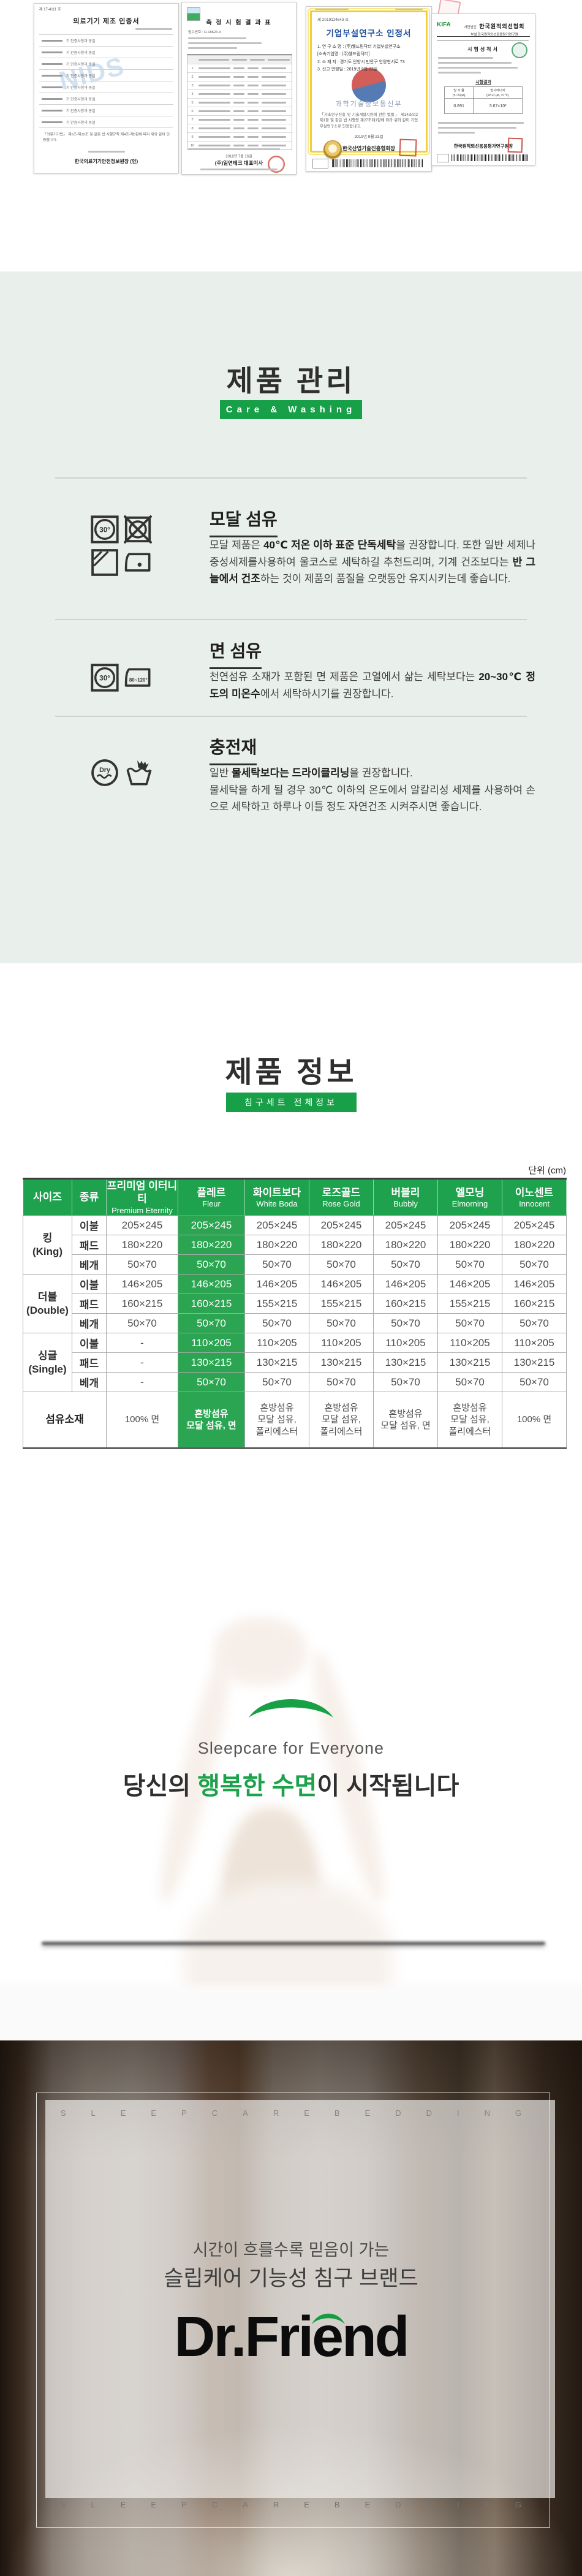 Image resolution: width=582 pixels, height=2576 pixels. I want to click on svg-text: Dry, so click(104, 770).